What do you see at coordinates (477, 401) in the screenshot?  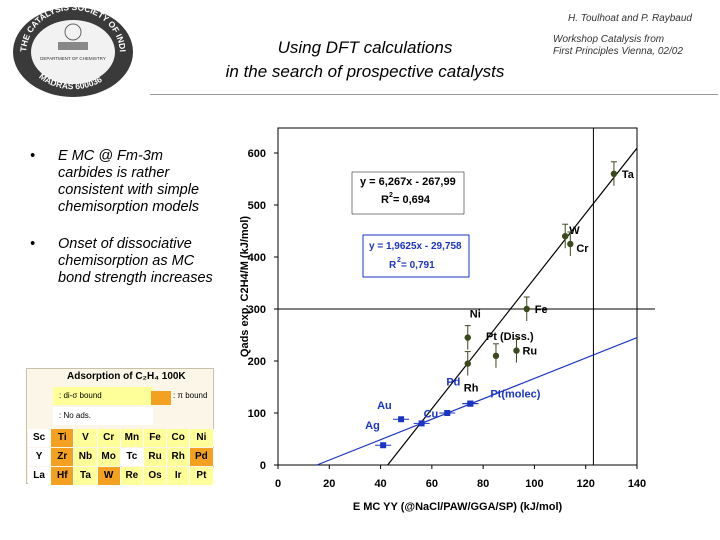 I see `fit-line-noble` at bounding box center [477, 401].